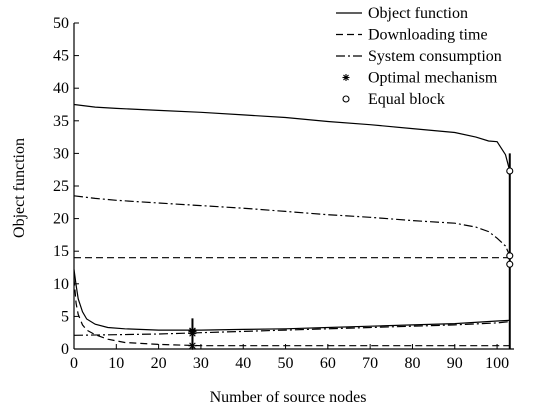 The width and height of the screenshot is (545, 413). Describe the element at coordinates (65, 316) in the screenshot. I see `y-tick-label: 5` at that location.